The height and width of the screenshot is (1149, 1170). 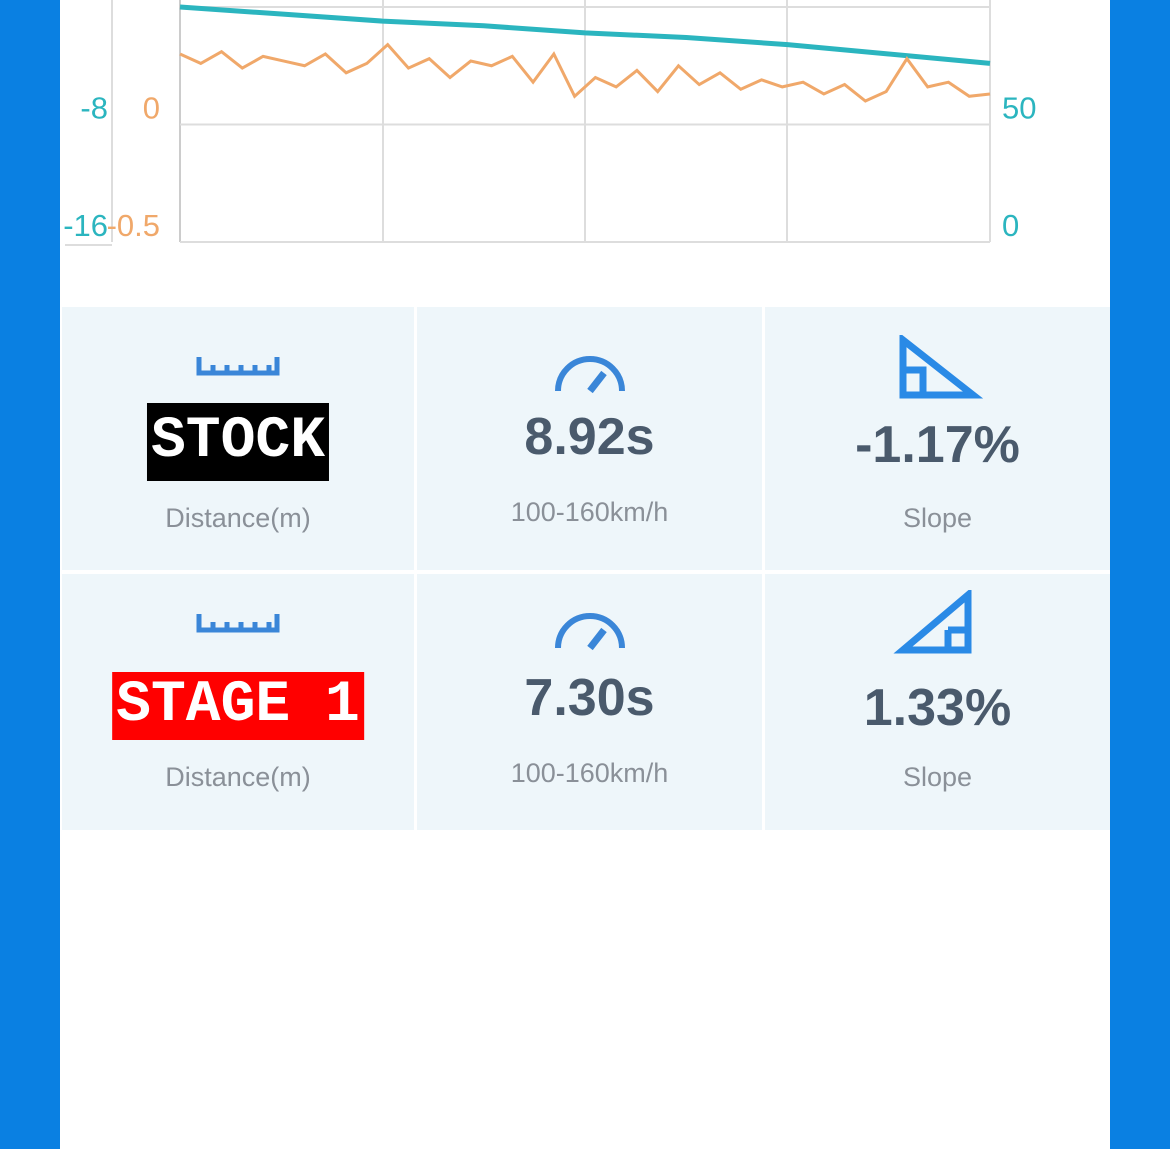 I want to click on cell: STAGE 1 Distance(m), so click(x=238, y=702).